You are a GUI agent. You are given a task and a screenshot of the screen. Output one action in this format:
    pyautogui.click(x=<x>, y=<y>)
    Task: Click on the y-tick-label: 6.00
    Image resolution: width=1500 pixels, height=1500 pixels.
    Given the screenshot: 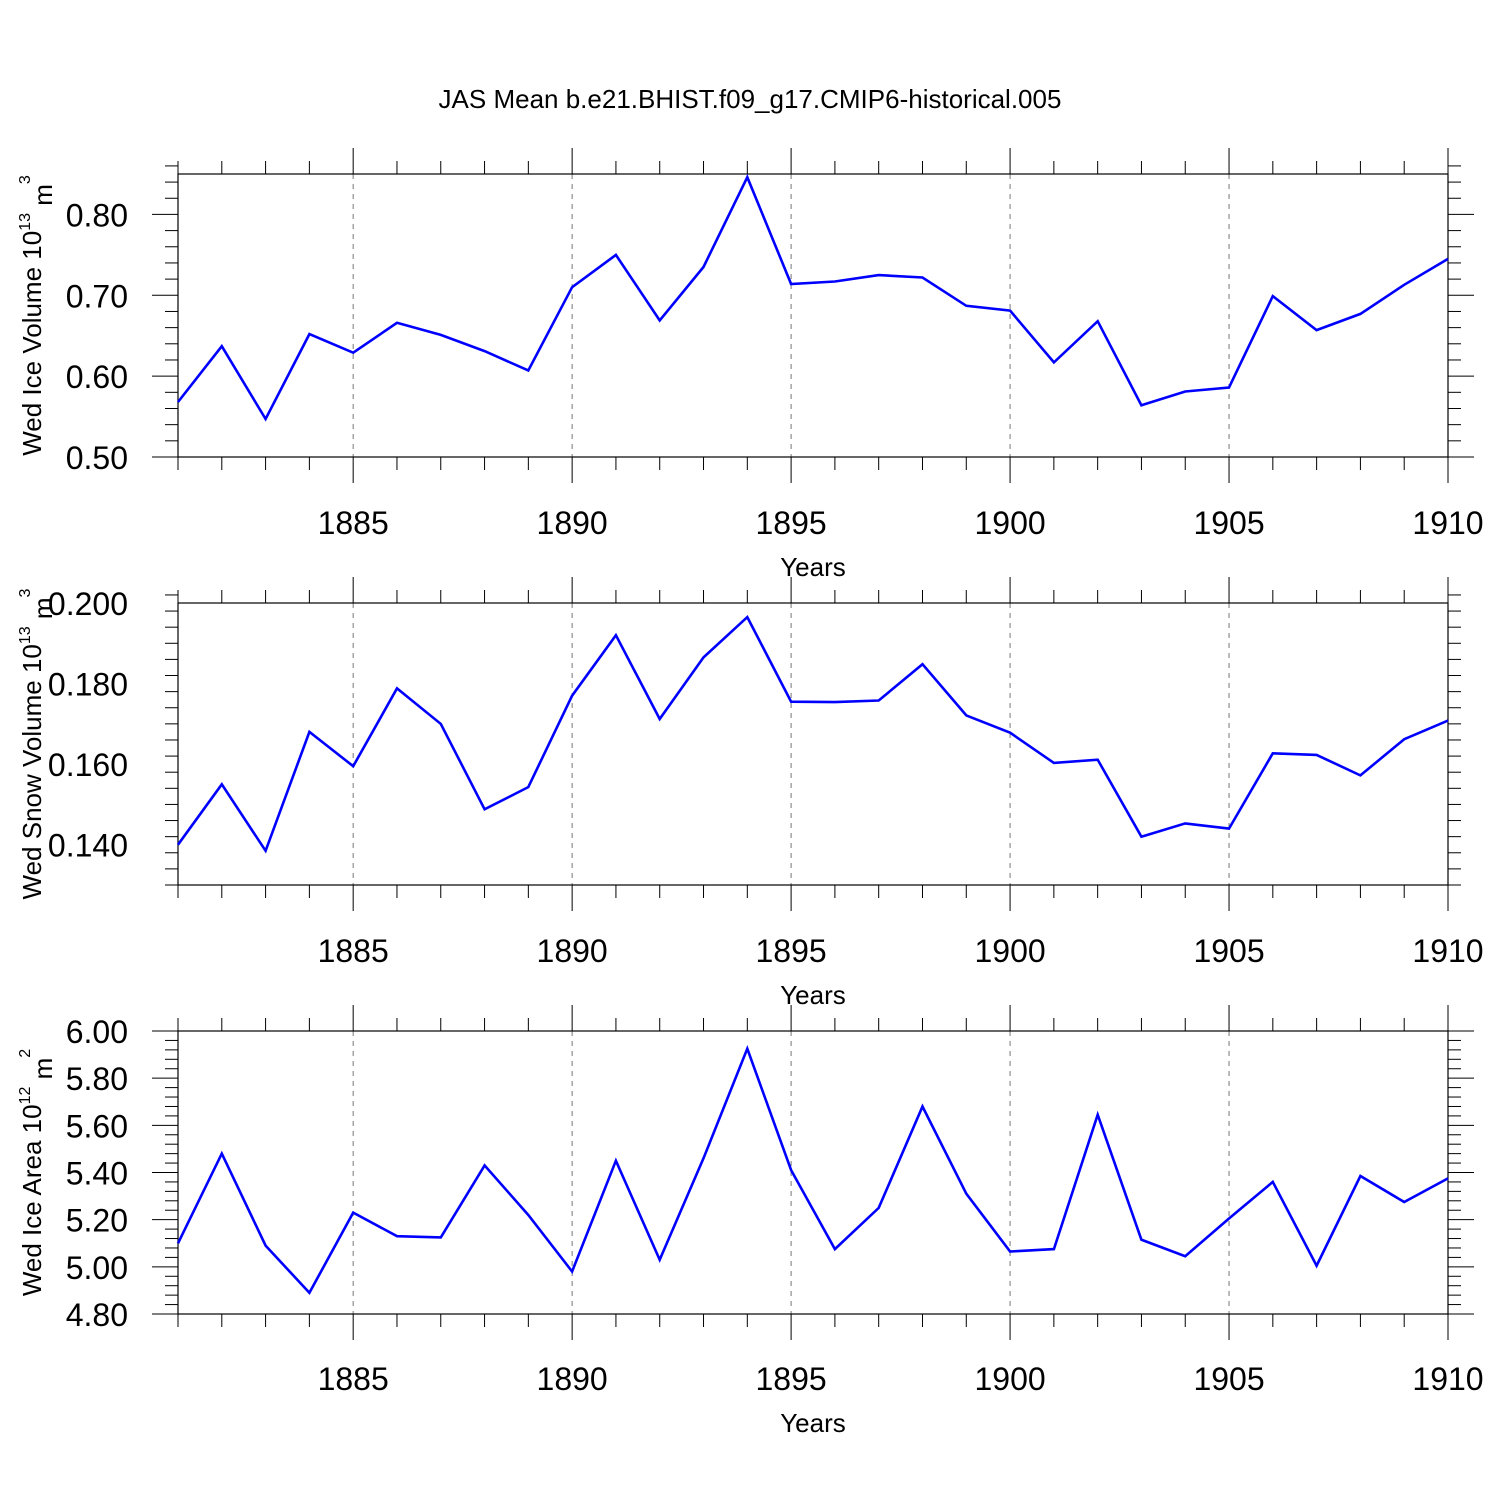 What is the action you would take?
    pyautogui.click(x=97, y=1032)
    